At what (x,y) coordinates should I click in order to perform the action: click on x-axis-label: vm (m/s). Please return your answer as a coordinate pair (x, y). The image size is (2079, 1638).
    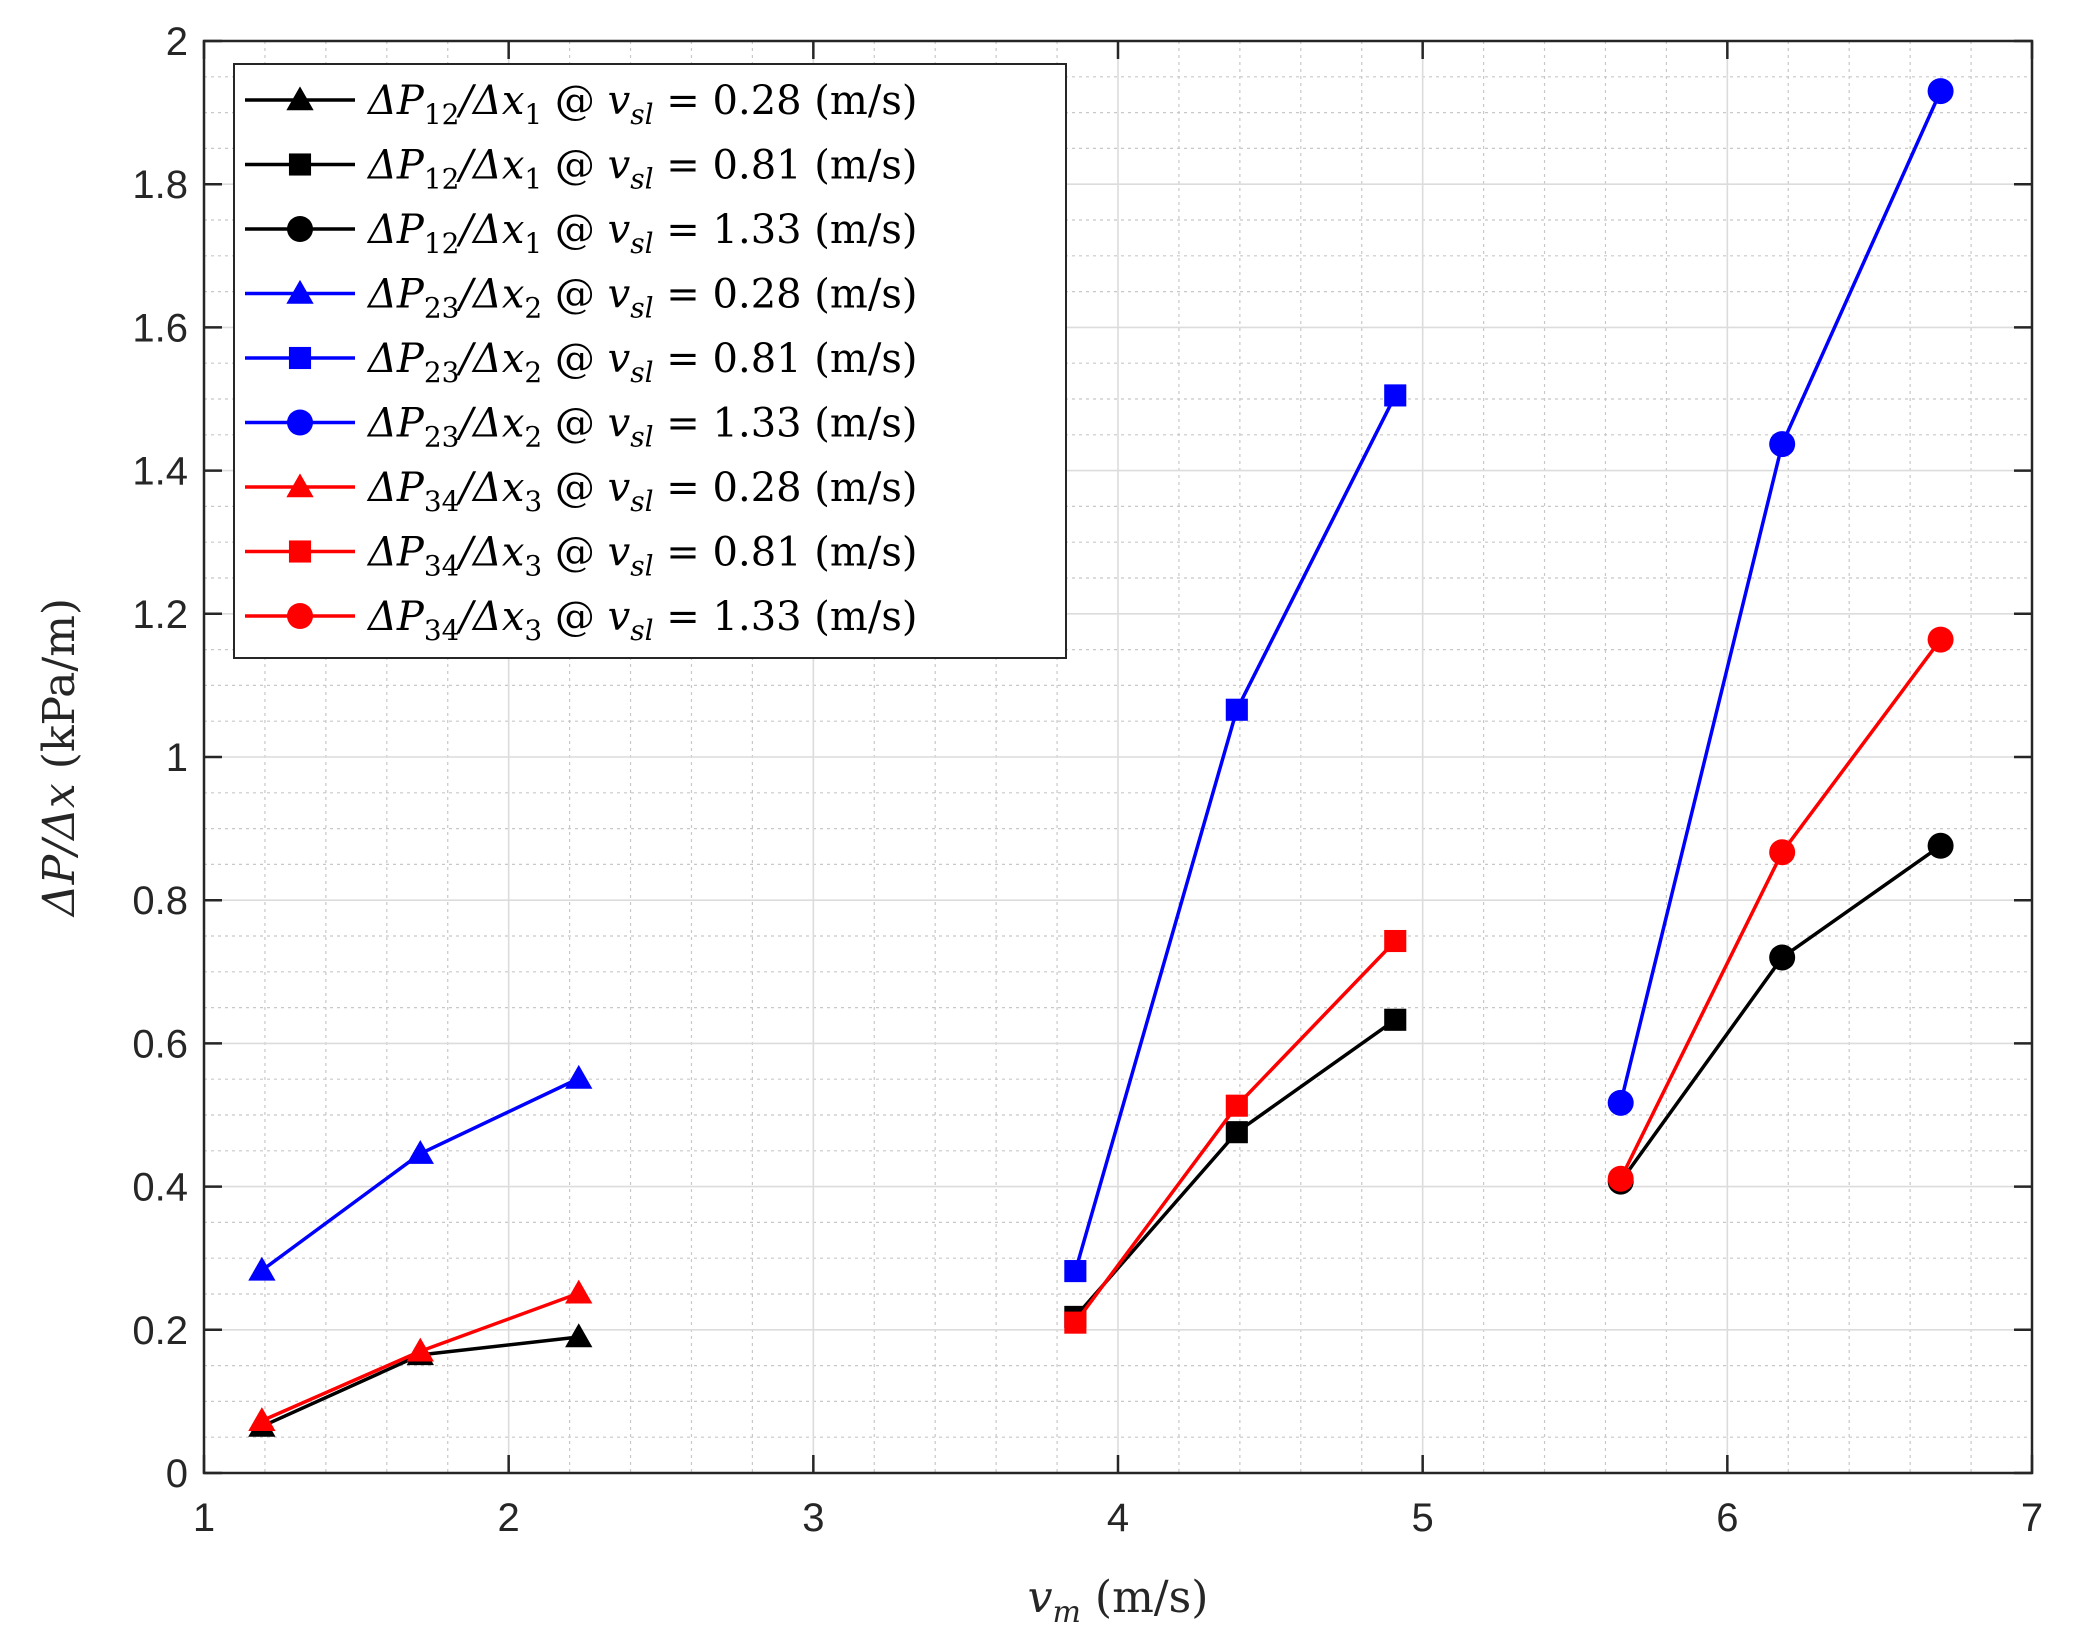
    Looking at the image, I should click on (1118, 1601).